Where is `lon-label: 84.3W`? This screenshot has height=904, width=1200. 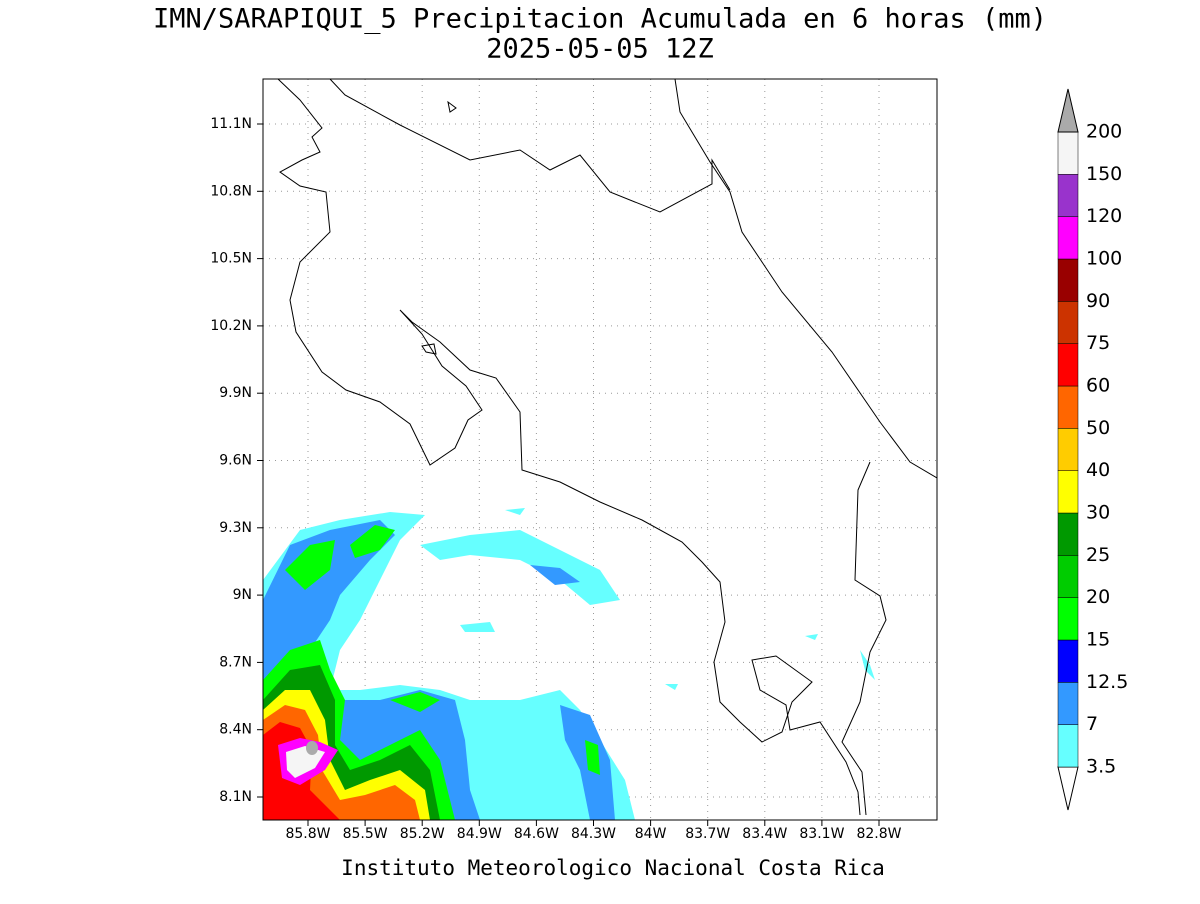
lon-label: 84.3W is located at coordinates (593, 834).